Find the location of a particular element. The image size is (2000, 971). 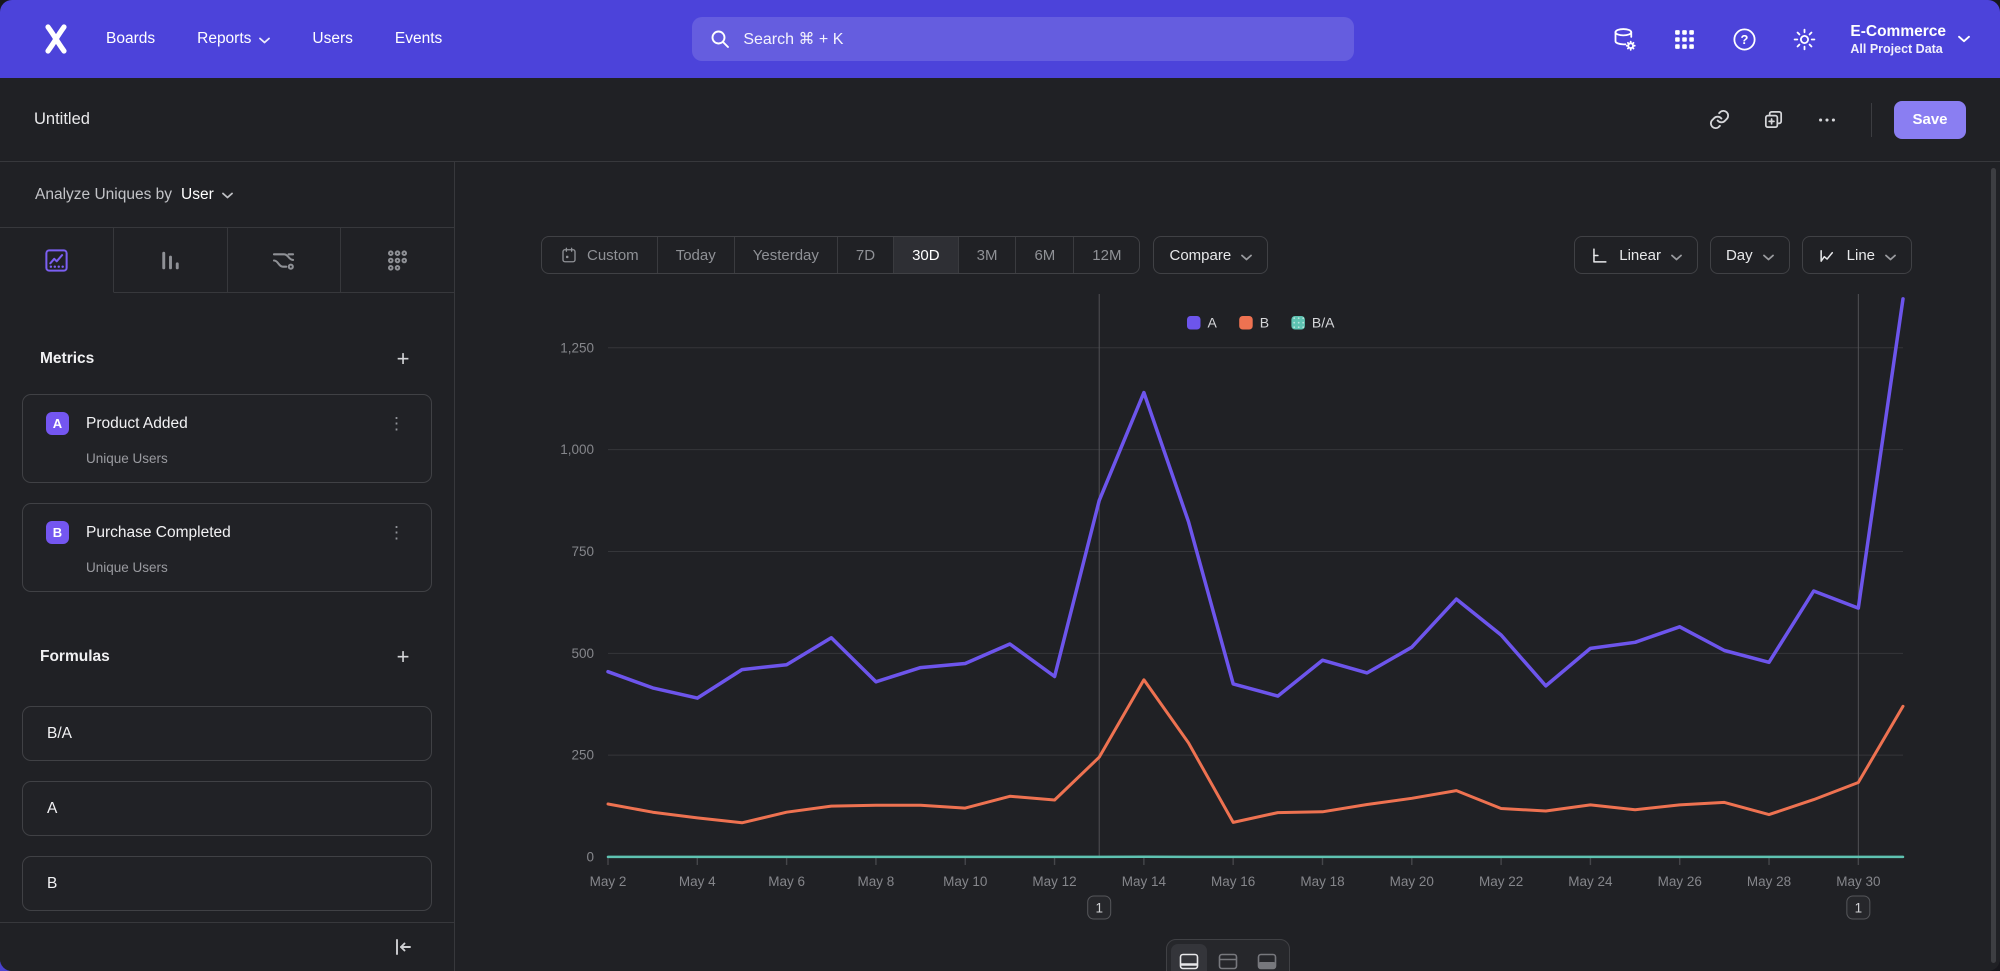

y-tick-label: 0 is located at coordinates (590, 857).